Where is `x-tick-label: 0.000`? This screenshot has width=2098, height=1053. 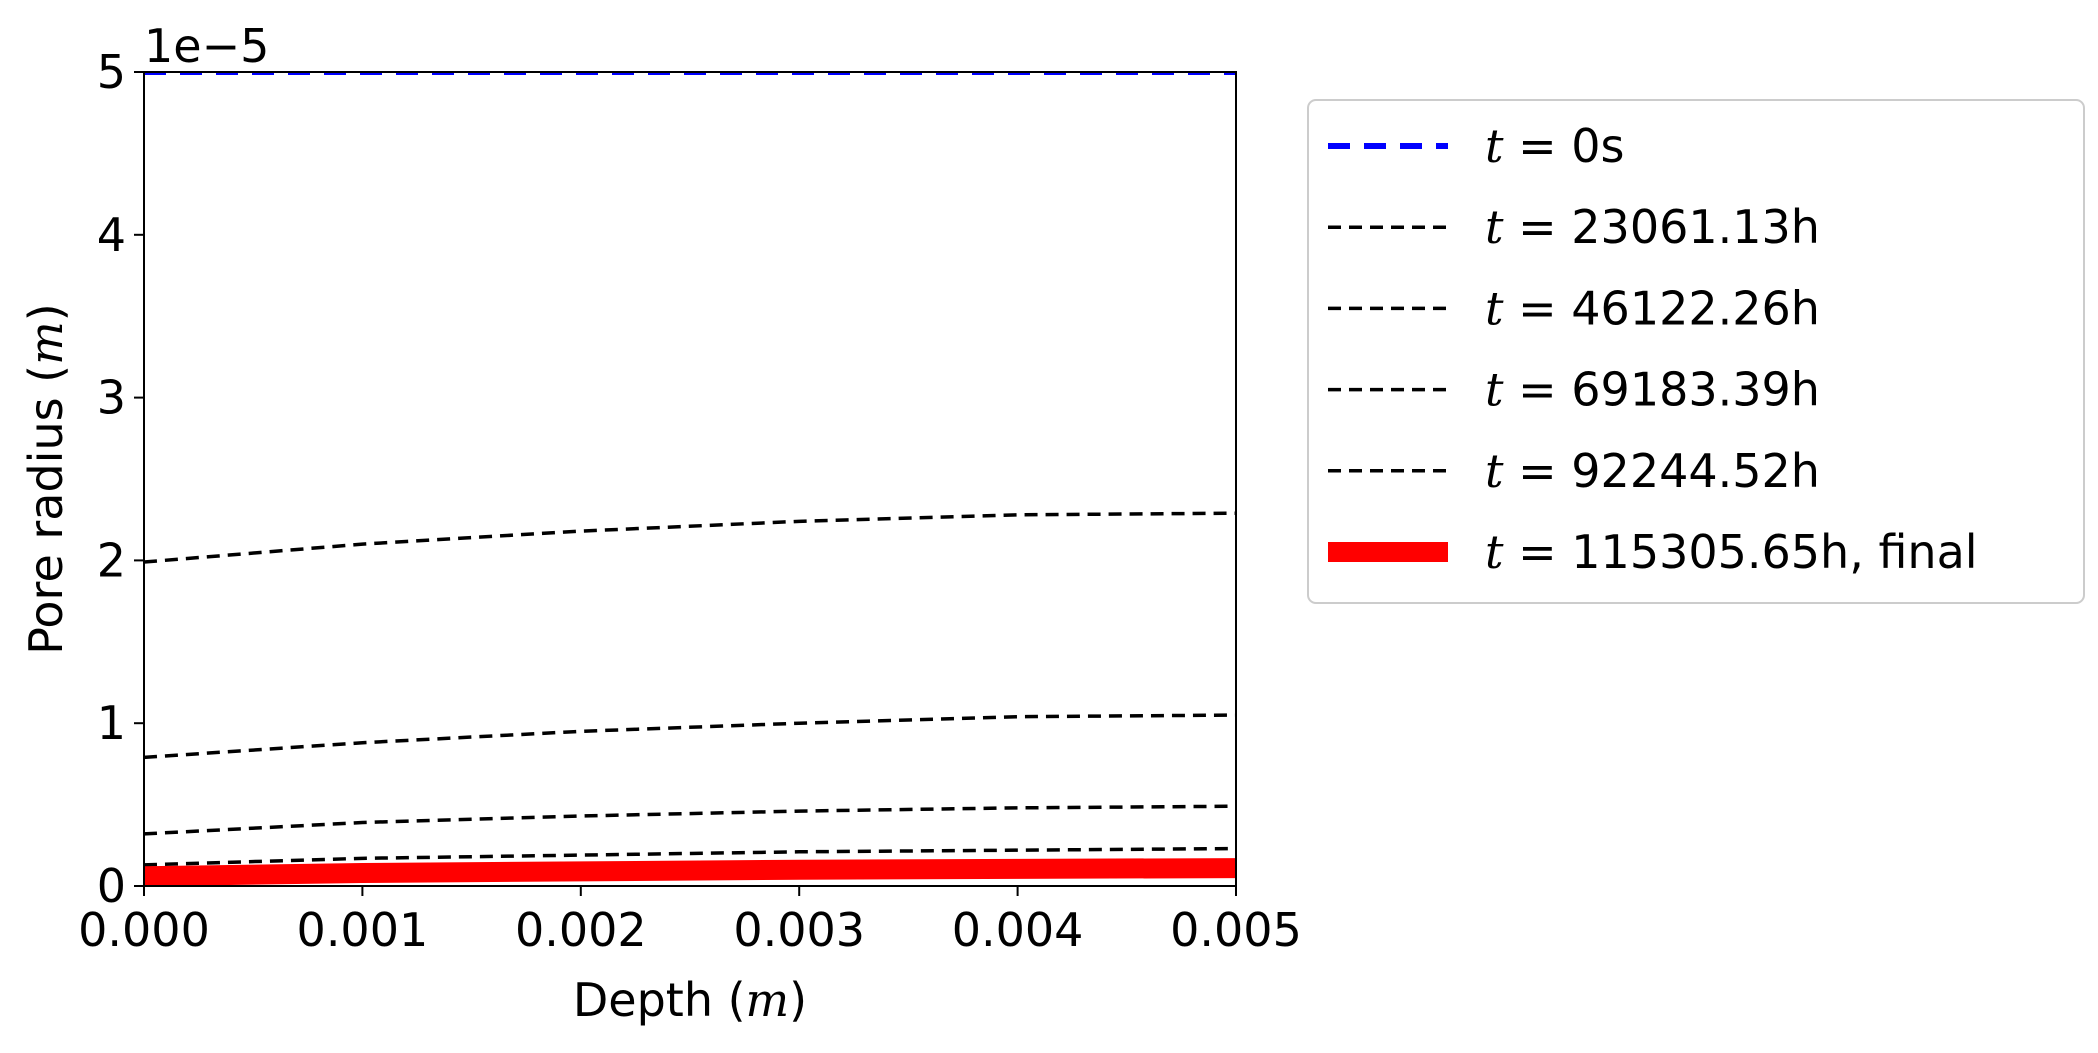
x-tick-label: 0.000 is located at coordinates (144, 930).